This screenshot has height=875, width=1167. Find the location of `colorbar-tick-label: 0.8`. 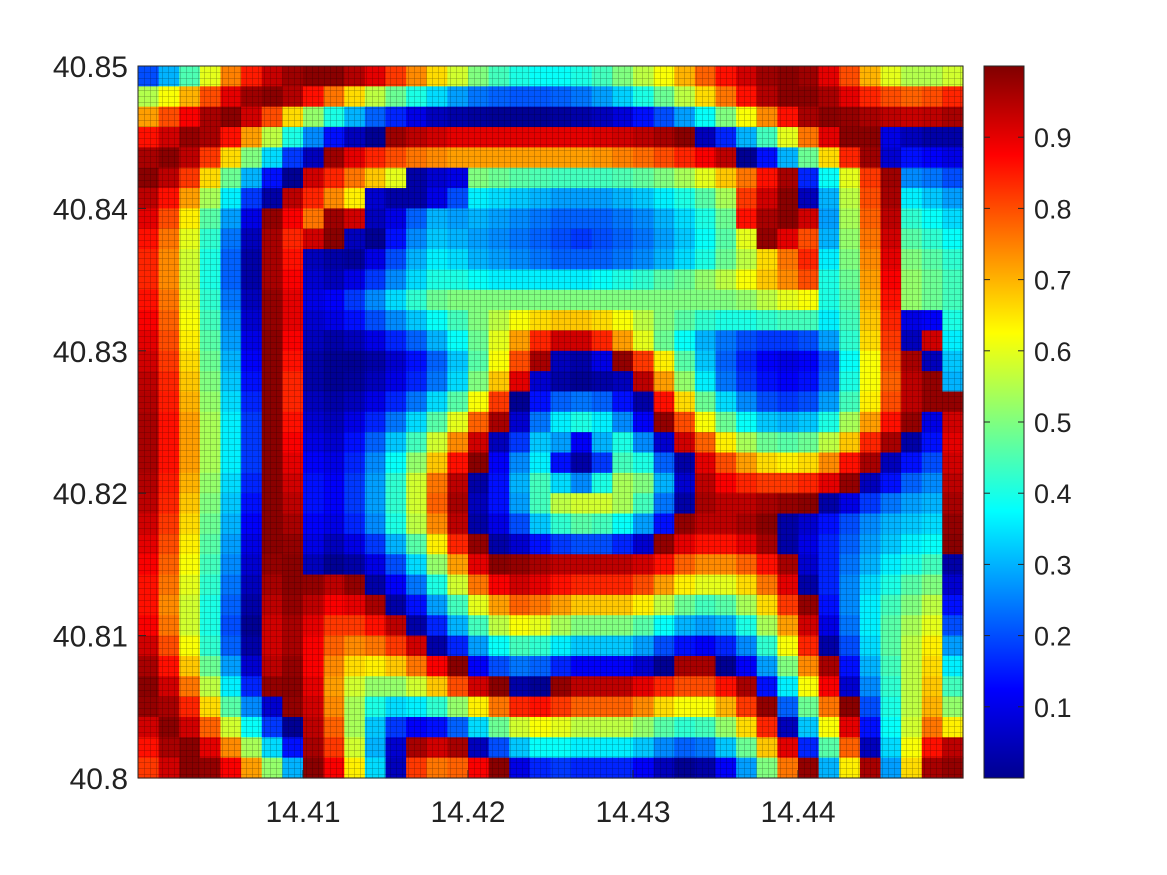

colorbar-tick-label: 0.8 is located at coordinates (1053, 209).